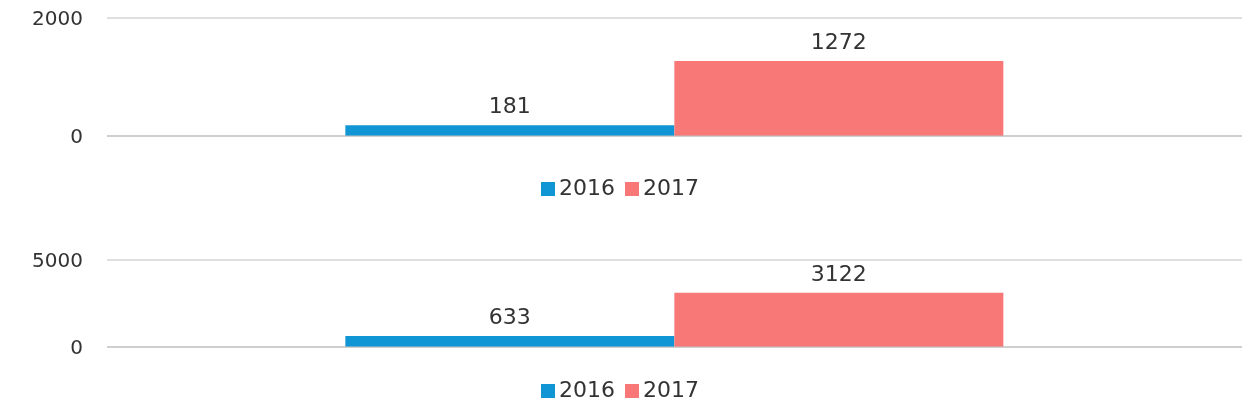  I want to click on data-label: 3122, so click(838, 273).